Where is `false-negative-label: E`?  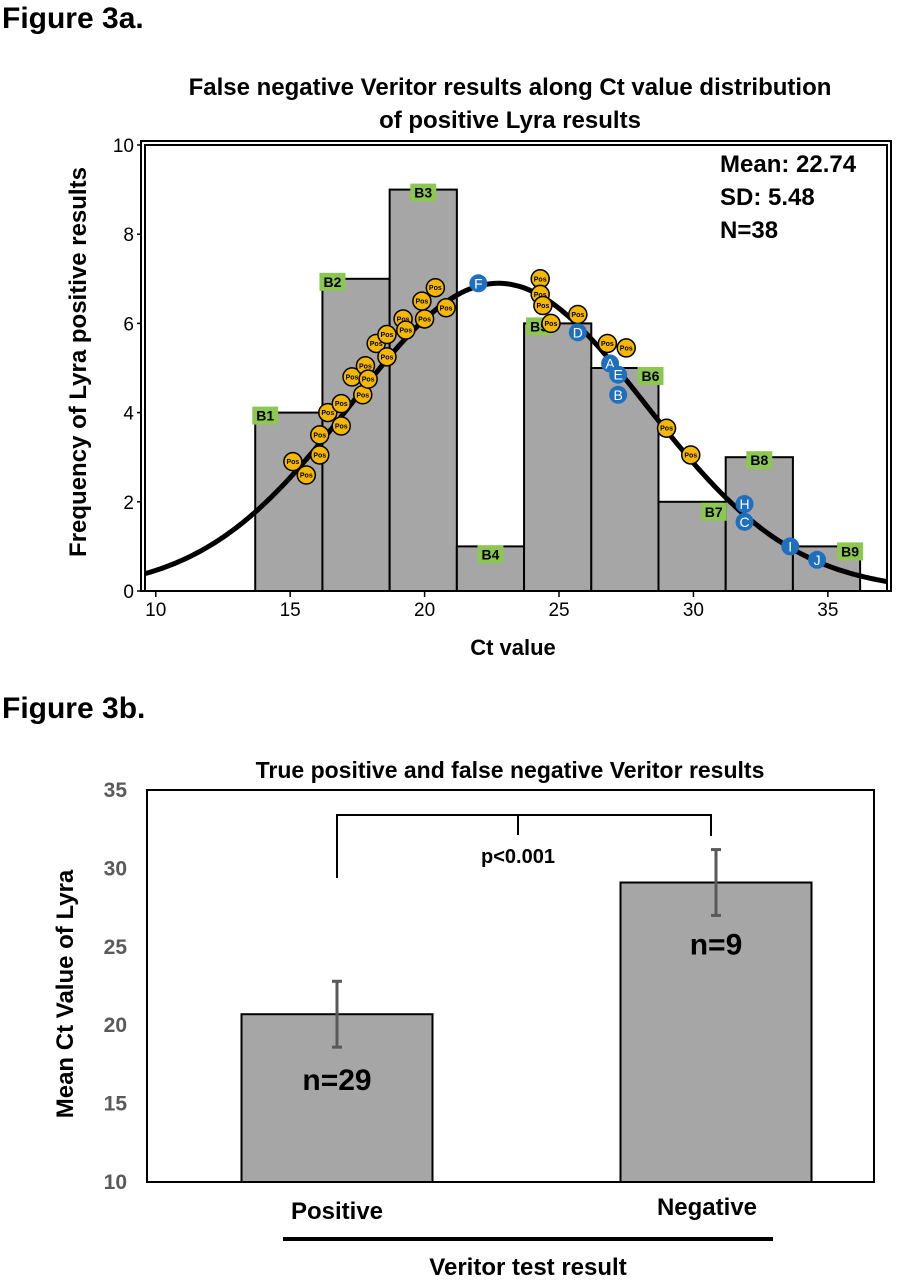
false-negative-label: E is located at coordinates (617, 375).